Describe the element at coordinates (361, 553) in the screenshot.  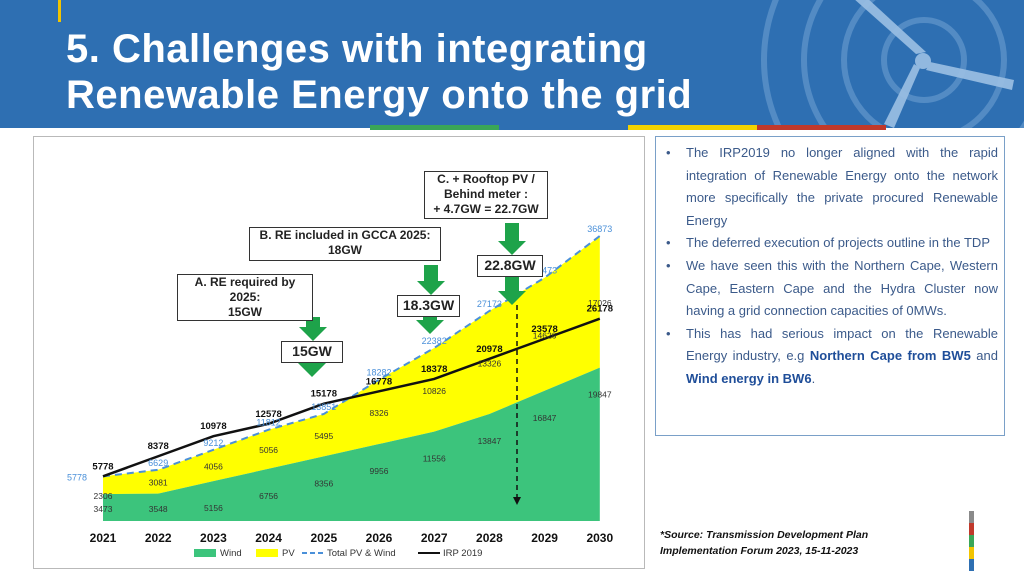
I see `legend-total-label: Total PV & Wind` at that location.